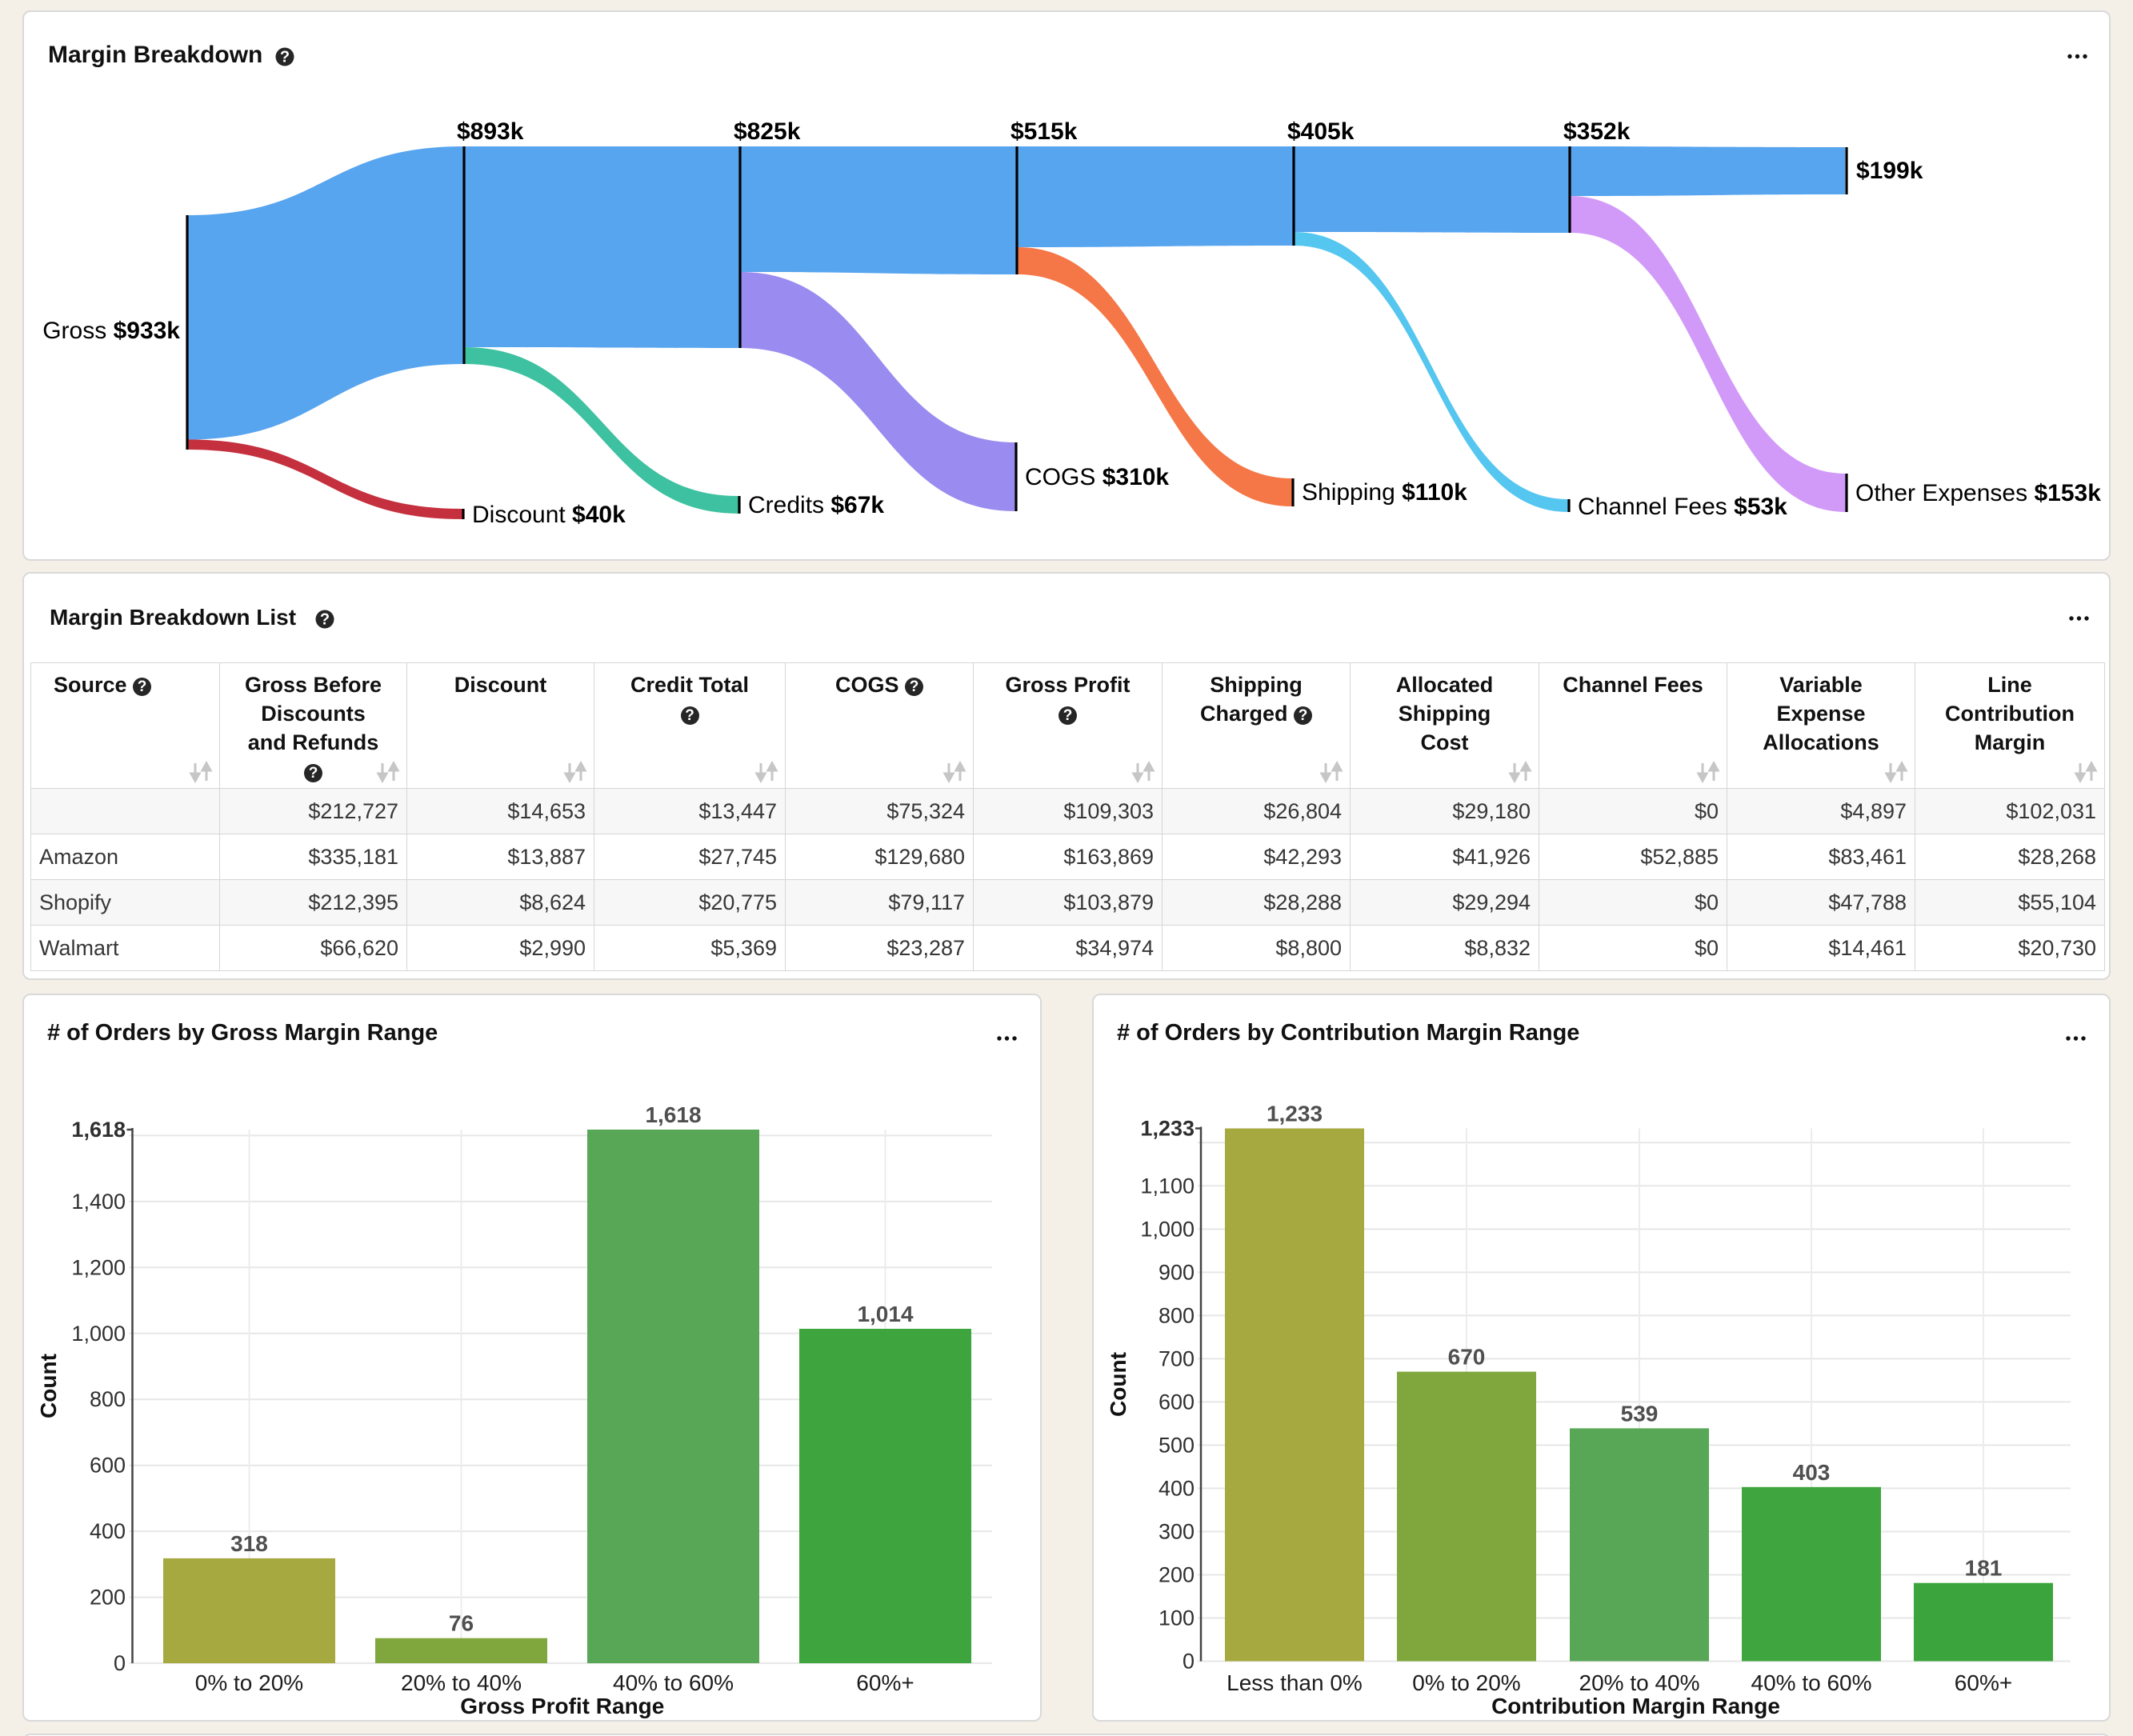  What do you see at coordinates (885, 1314) in the screenshot?
I see `svg-text: 1,014` at bounding box center [885, 1314].